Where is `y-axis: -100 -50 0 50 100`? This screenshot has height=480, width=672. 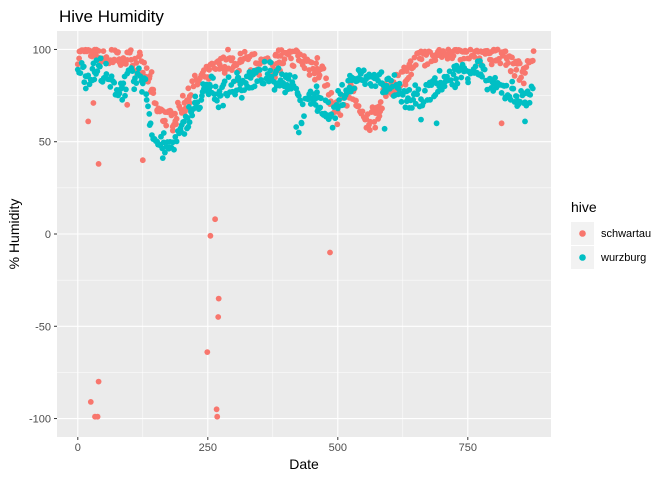 y-axis: -100 -50 0 50 100 is located at coordinates (43, 235).